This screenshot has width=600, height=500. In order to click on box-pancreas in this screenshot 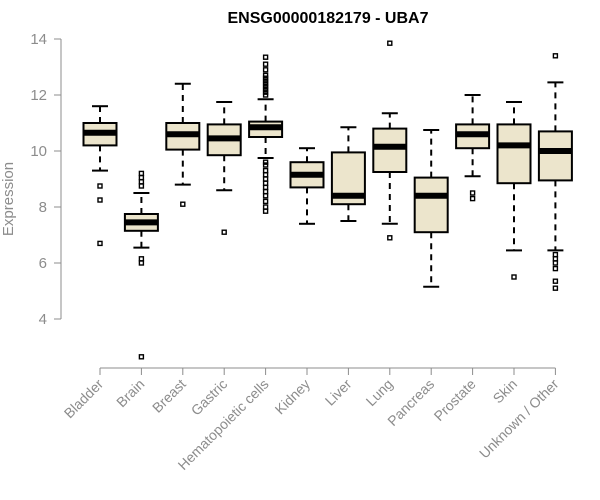, I will do `click(431, 208)`.